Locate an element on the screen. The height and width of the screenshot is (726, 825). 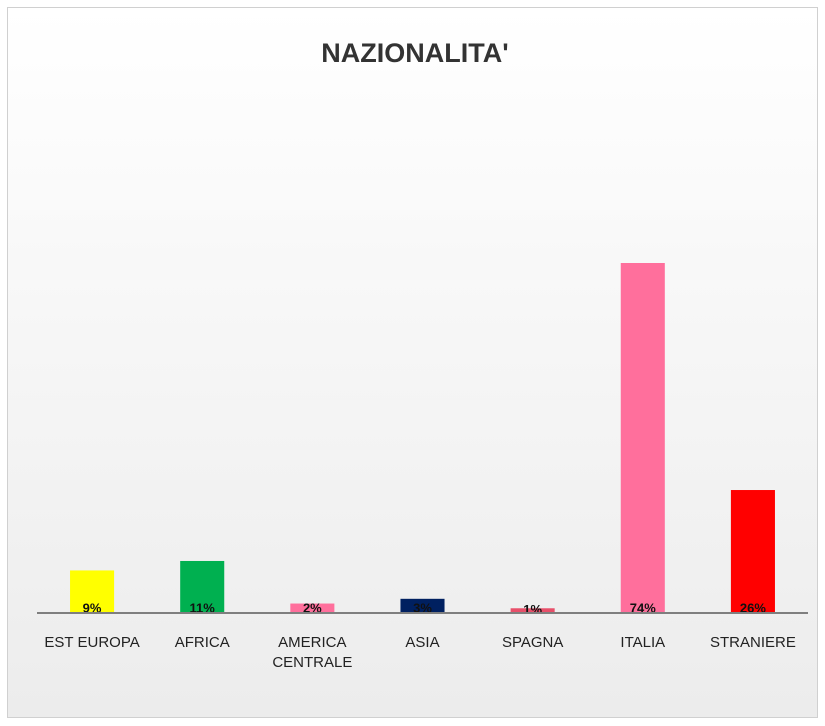
x-tick-label: AFRICA is located at coordinates (202, 642).